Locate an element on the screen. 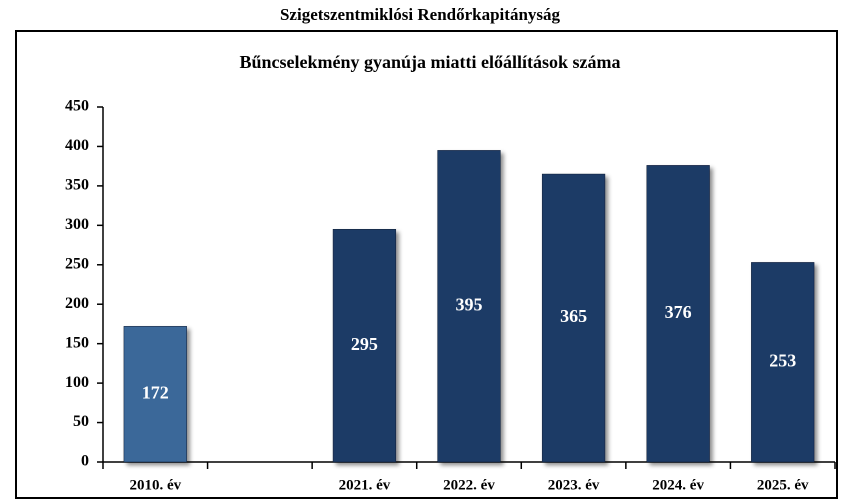 The height and width of the screenshot is (499, 841). x-tick-label: 2025. év is located at coordinates (783, 485).